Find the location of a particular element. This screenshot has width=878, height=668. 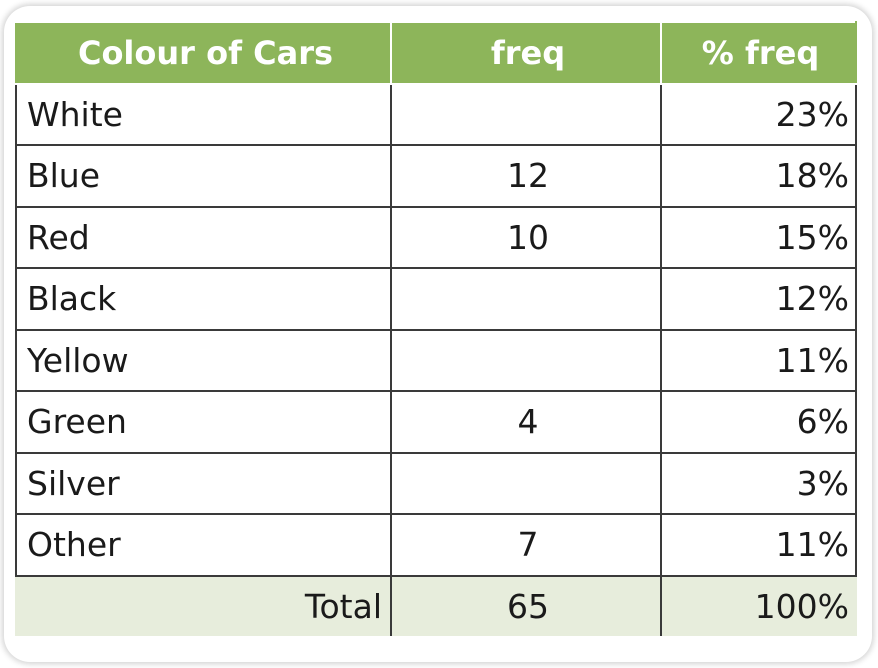

table-row: Silver 3% is located at coordinates (436, 483).